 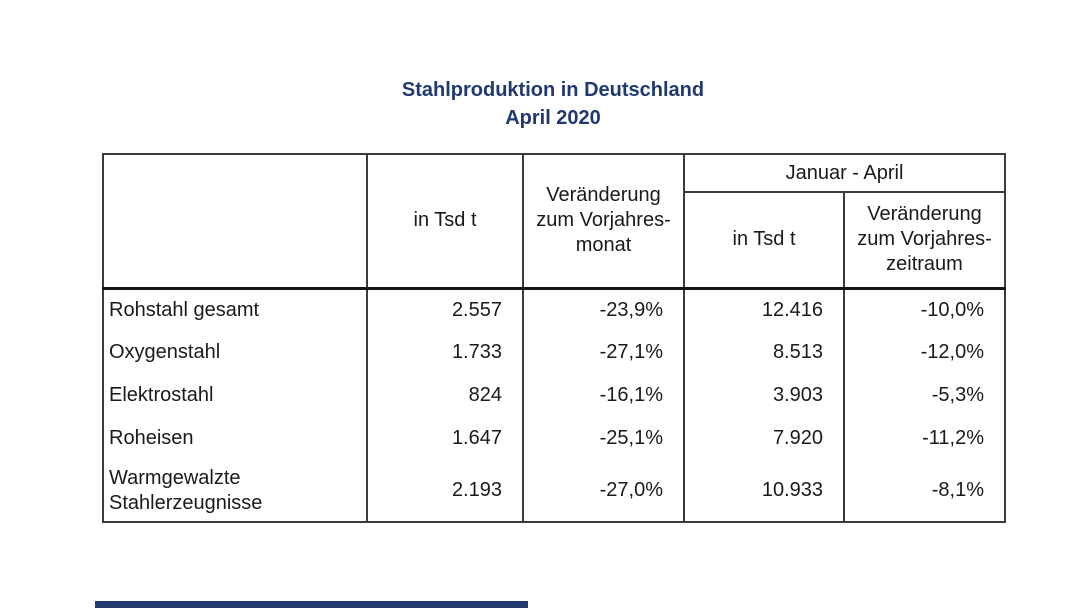 I want to click on col-header-month-change: Veränderung zum Vorjahres- monat, so click(x=603, y=222).